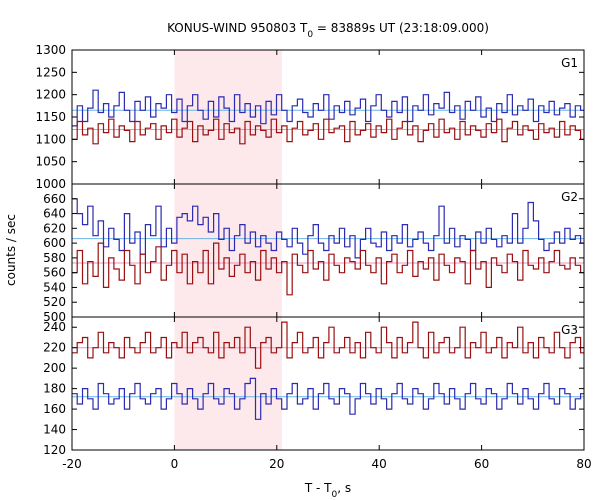 This screenshot has height=500, width=600. What do you see at coordinates (54, 450) in the screenshot?
I see `panel-G3-ytick-label: 120` at bounding box center [54, 450].